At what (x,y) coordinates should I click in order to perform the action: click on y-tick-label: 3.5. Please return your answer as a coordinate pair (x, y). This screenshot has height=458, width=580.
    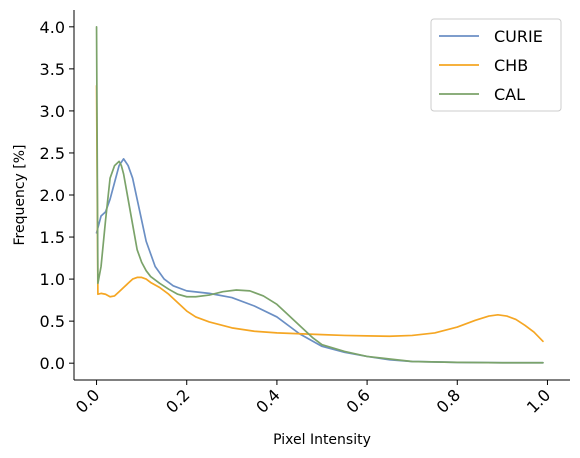
    Looking at the image, I should click on (52, 69).